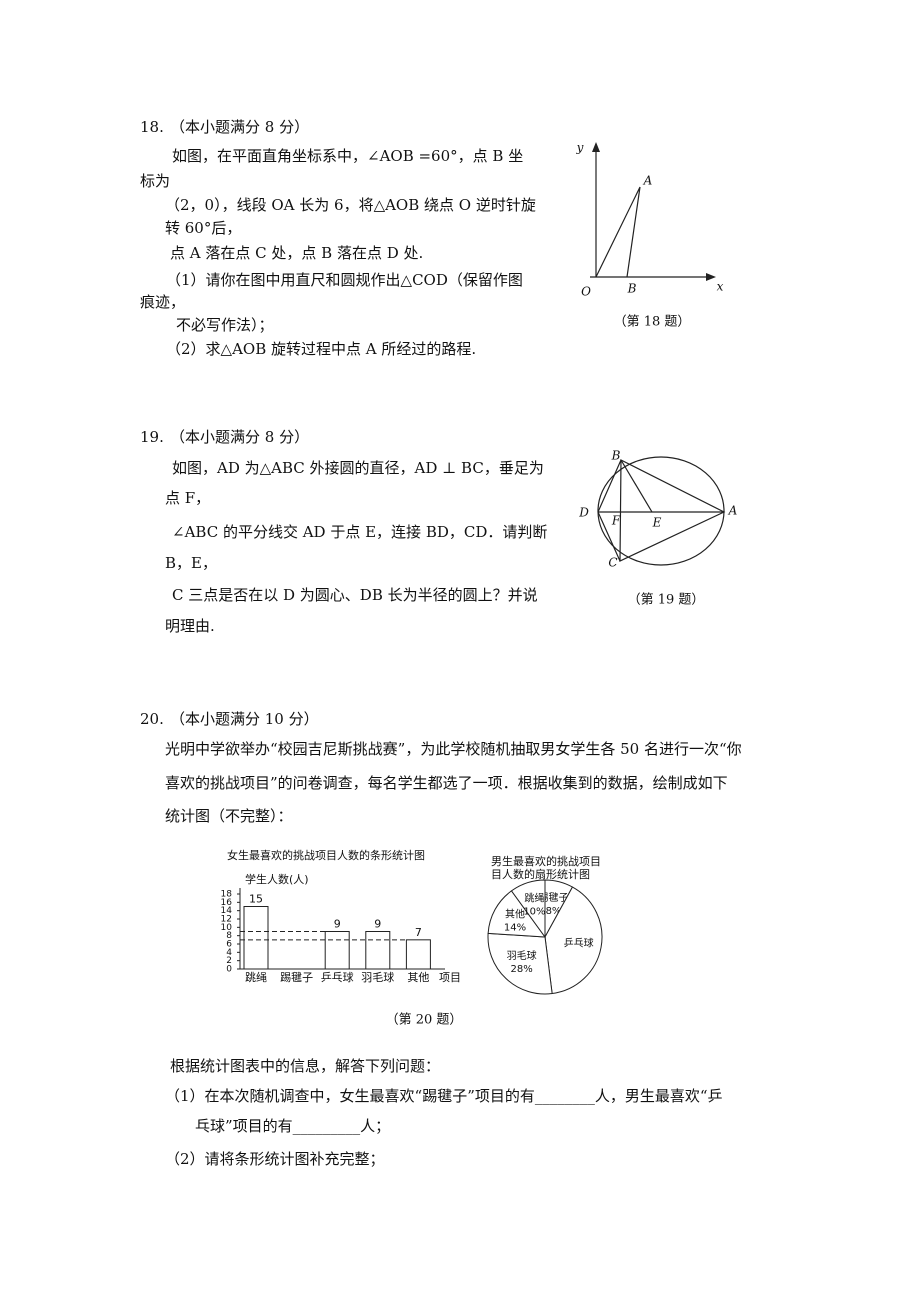 The image size is (920, 1302). What do you see at coordinates (277, 879) in the screenshot?
I see `axis-label: 学生人数(人)` at bounding box center [277, 879].